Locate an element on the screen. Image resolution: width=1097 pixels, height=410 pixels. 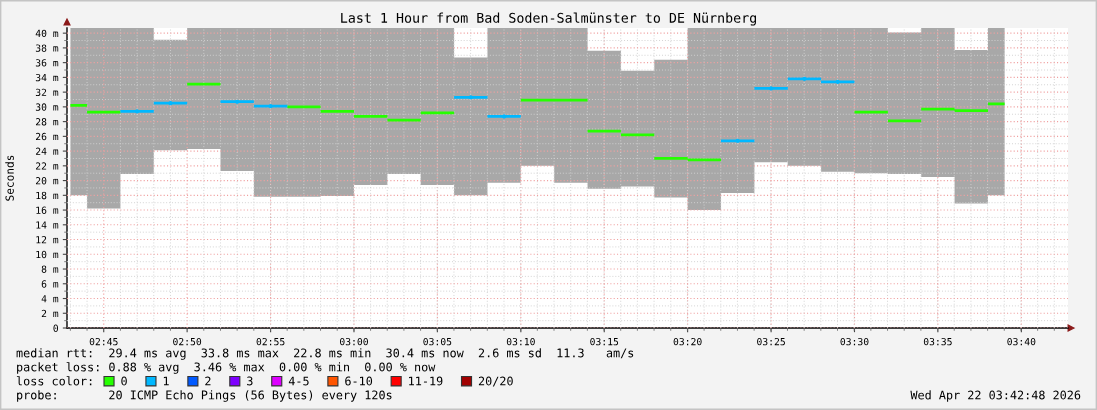
y-tick-label: 22 m is located at coordinates (47, 166).